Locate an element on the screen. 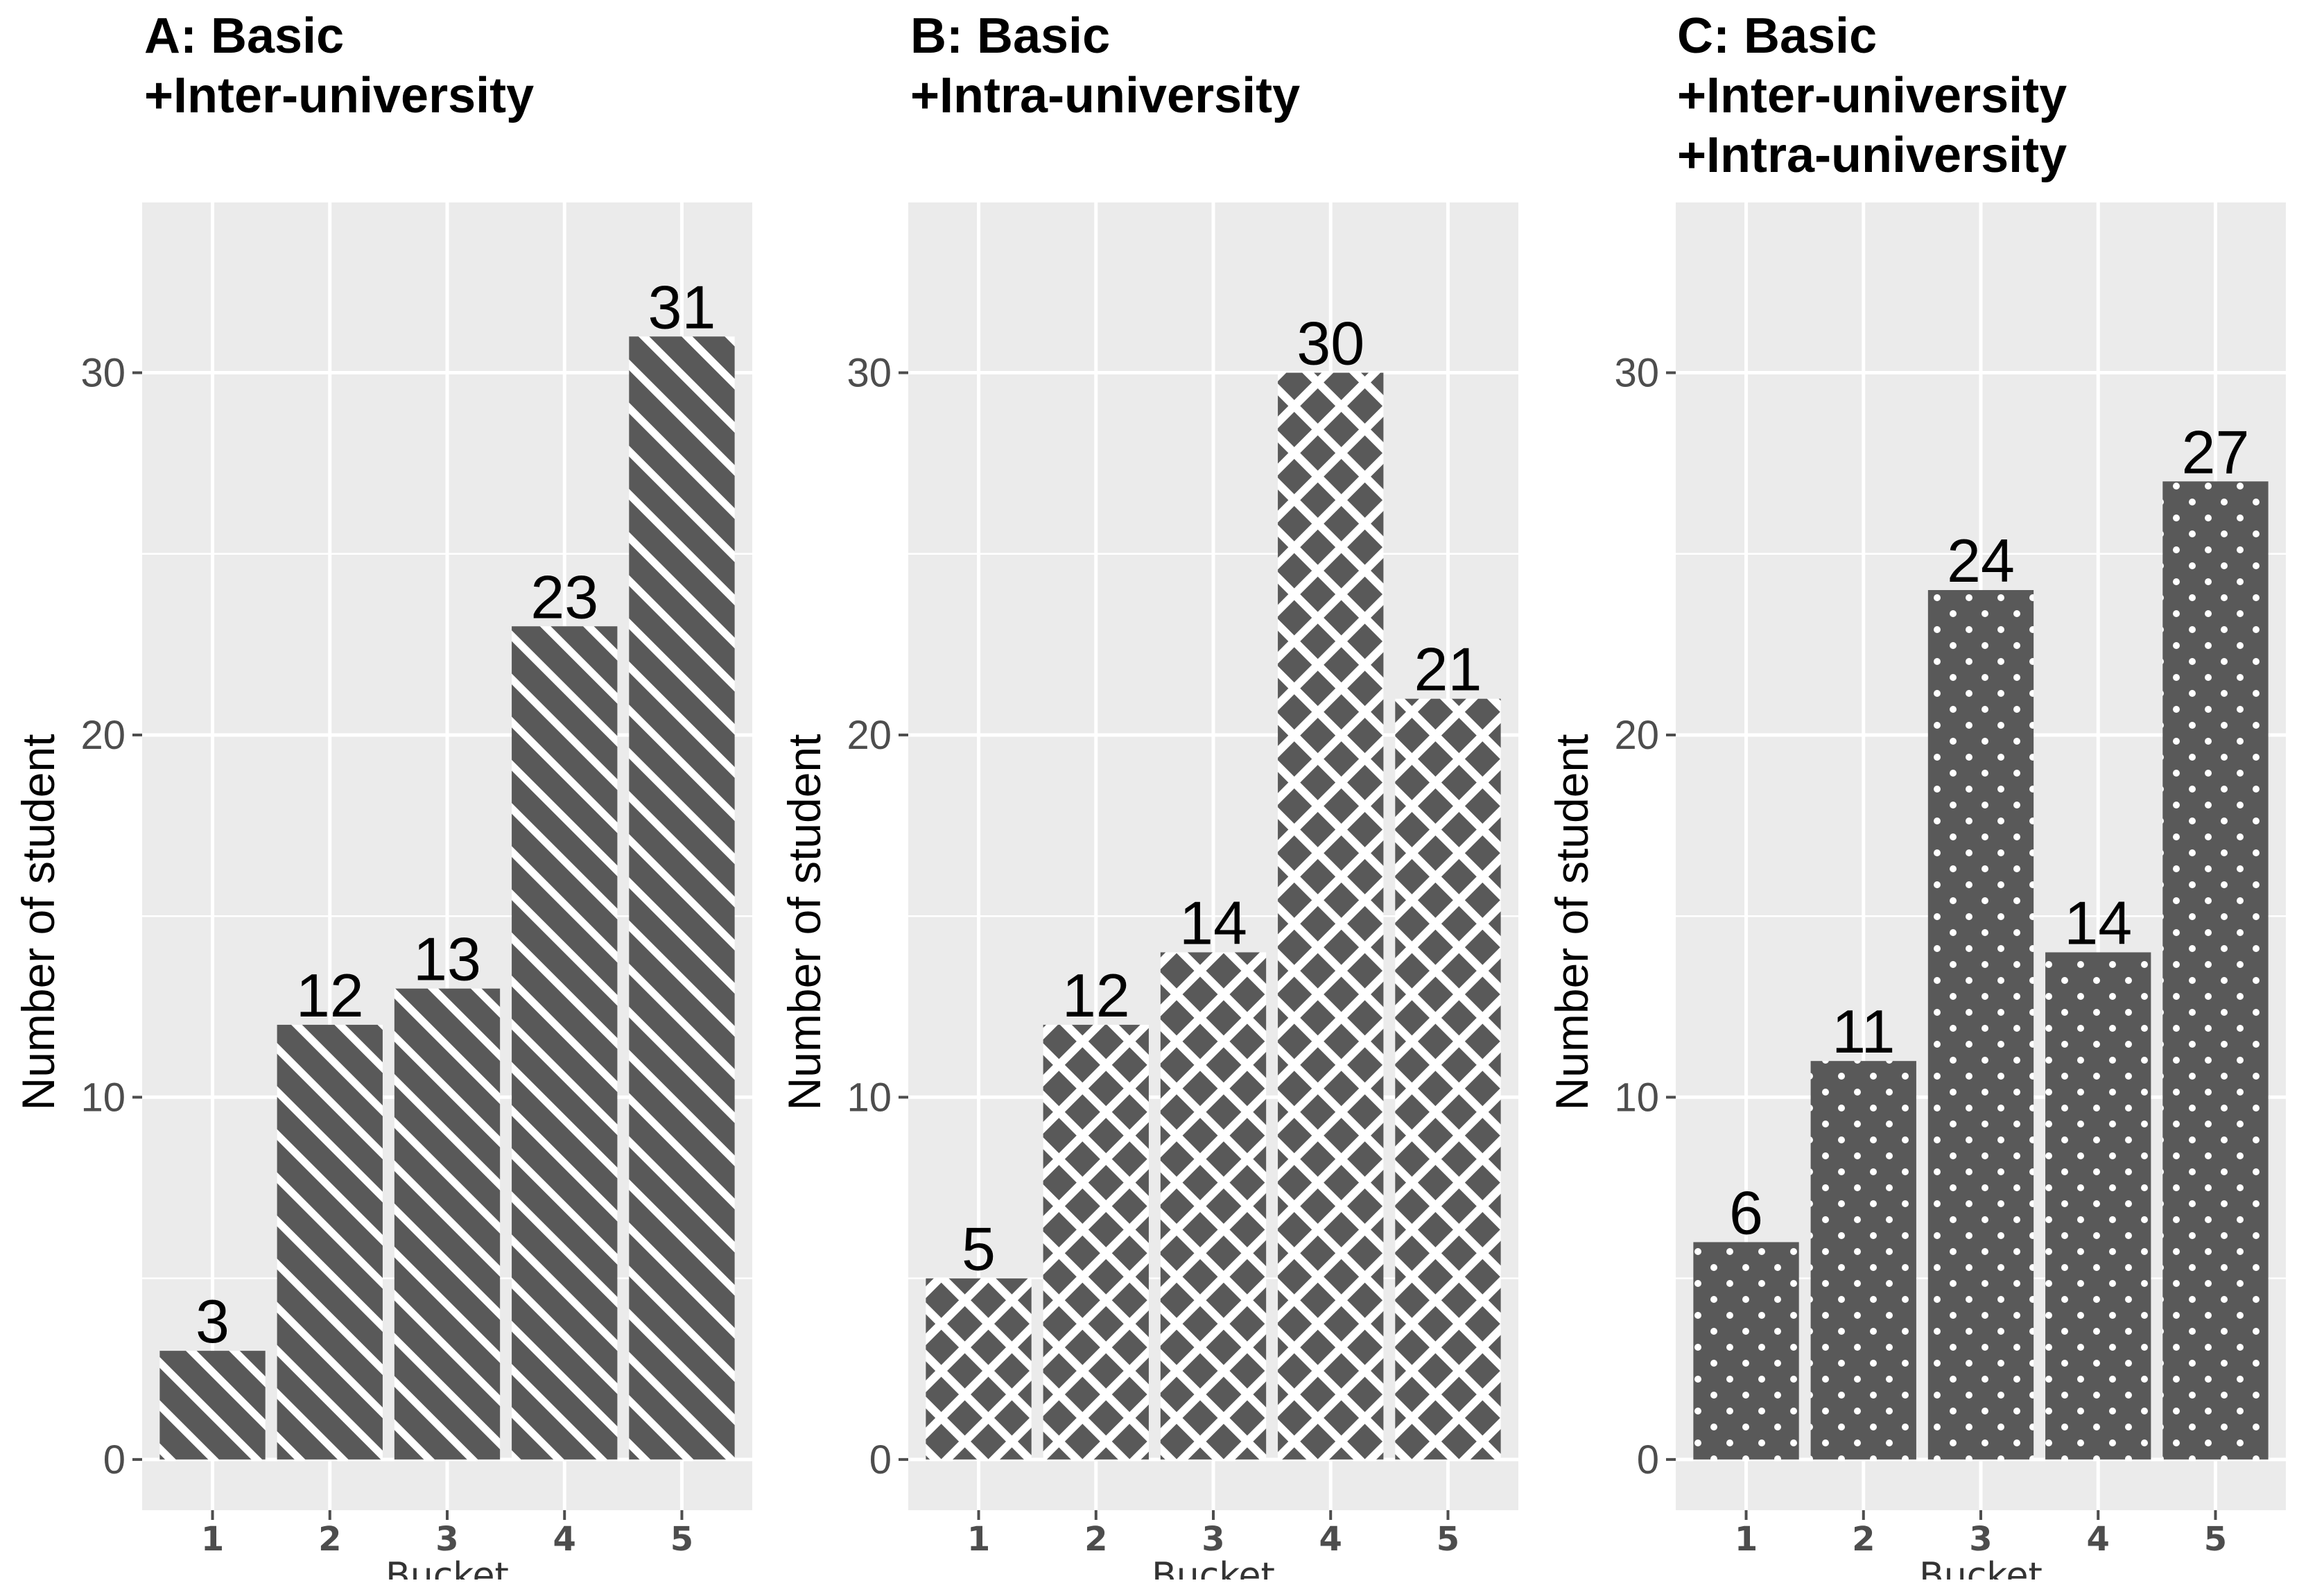 Image resolution: width=2324 pixels, height=1583 pixels. panel-title-line: B: Basic is located at coordinates (1010, 36).